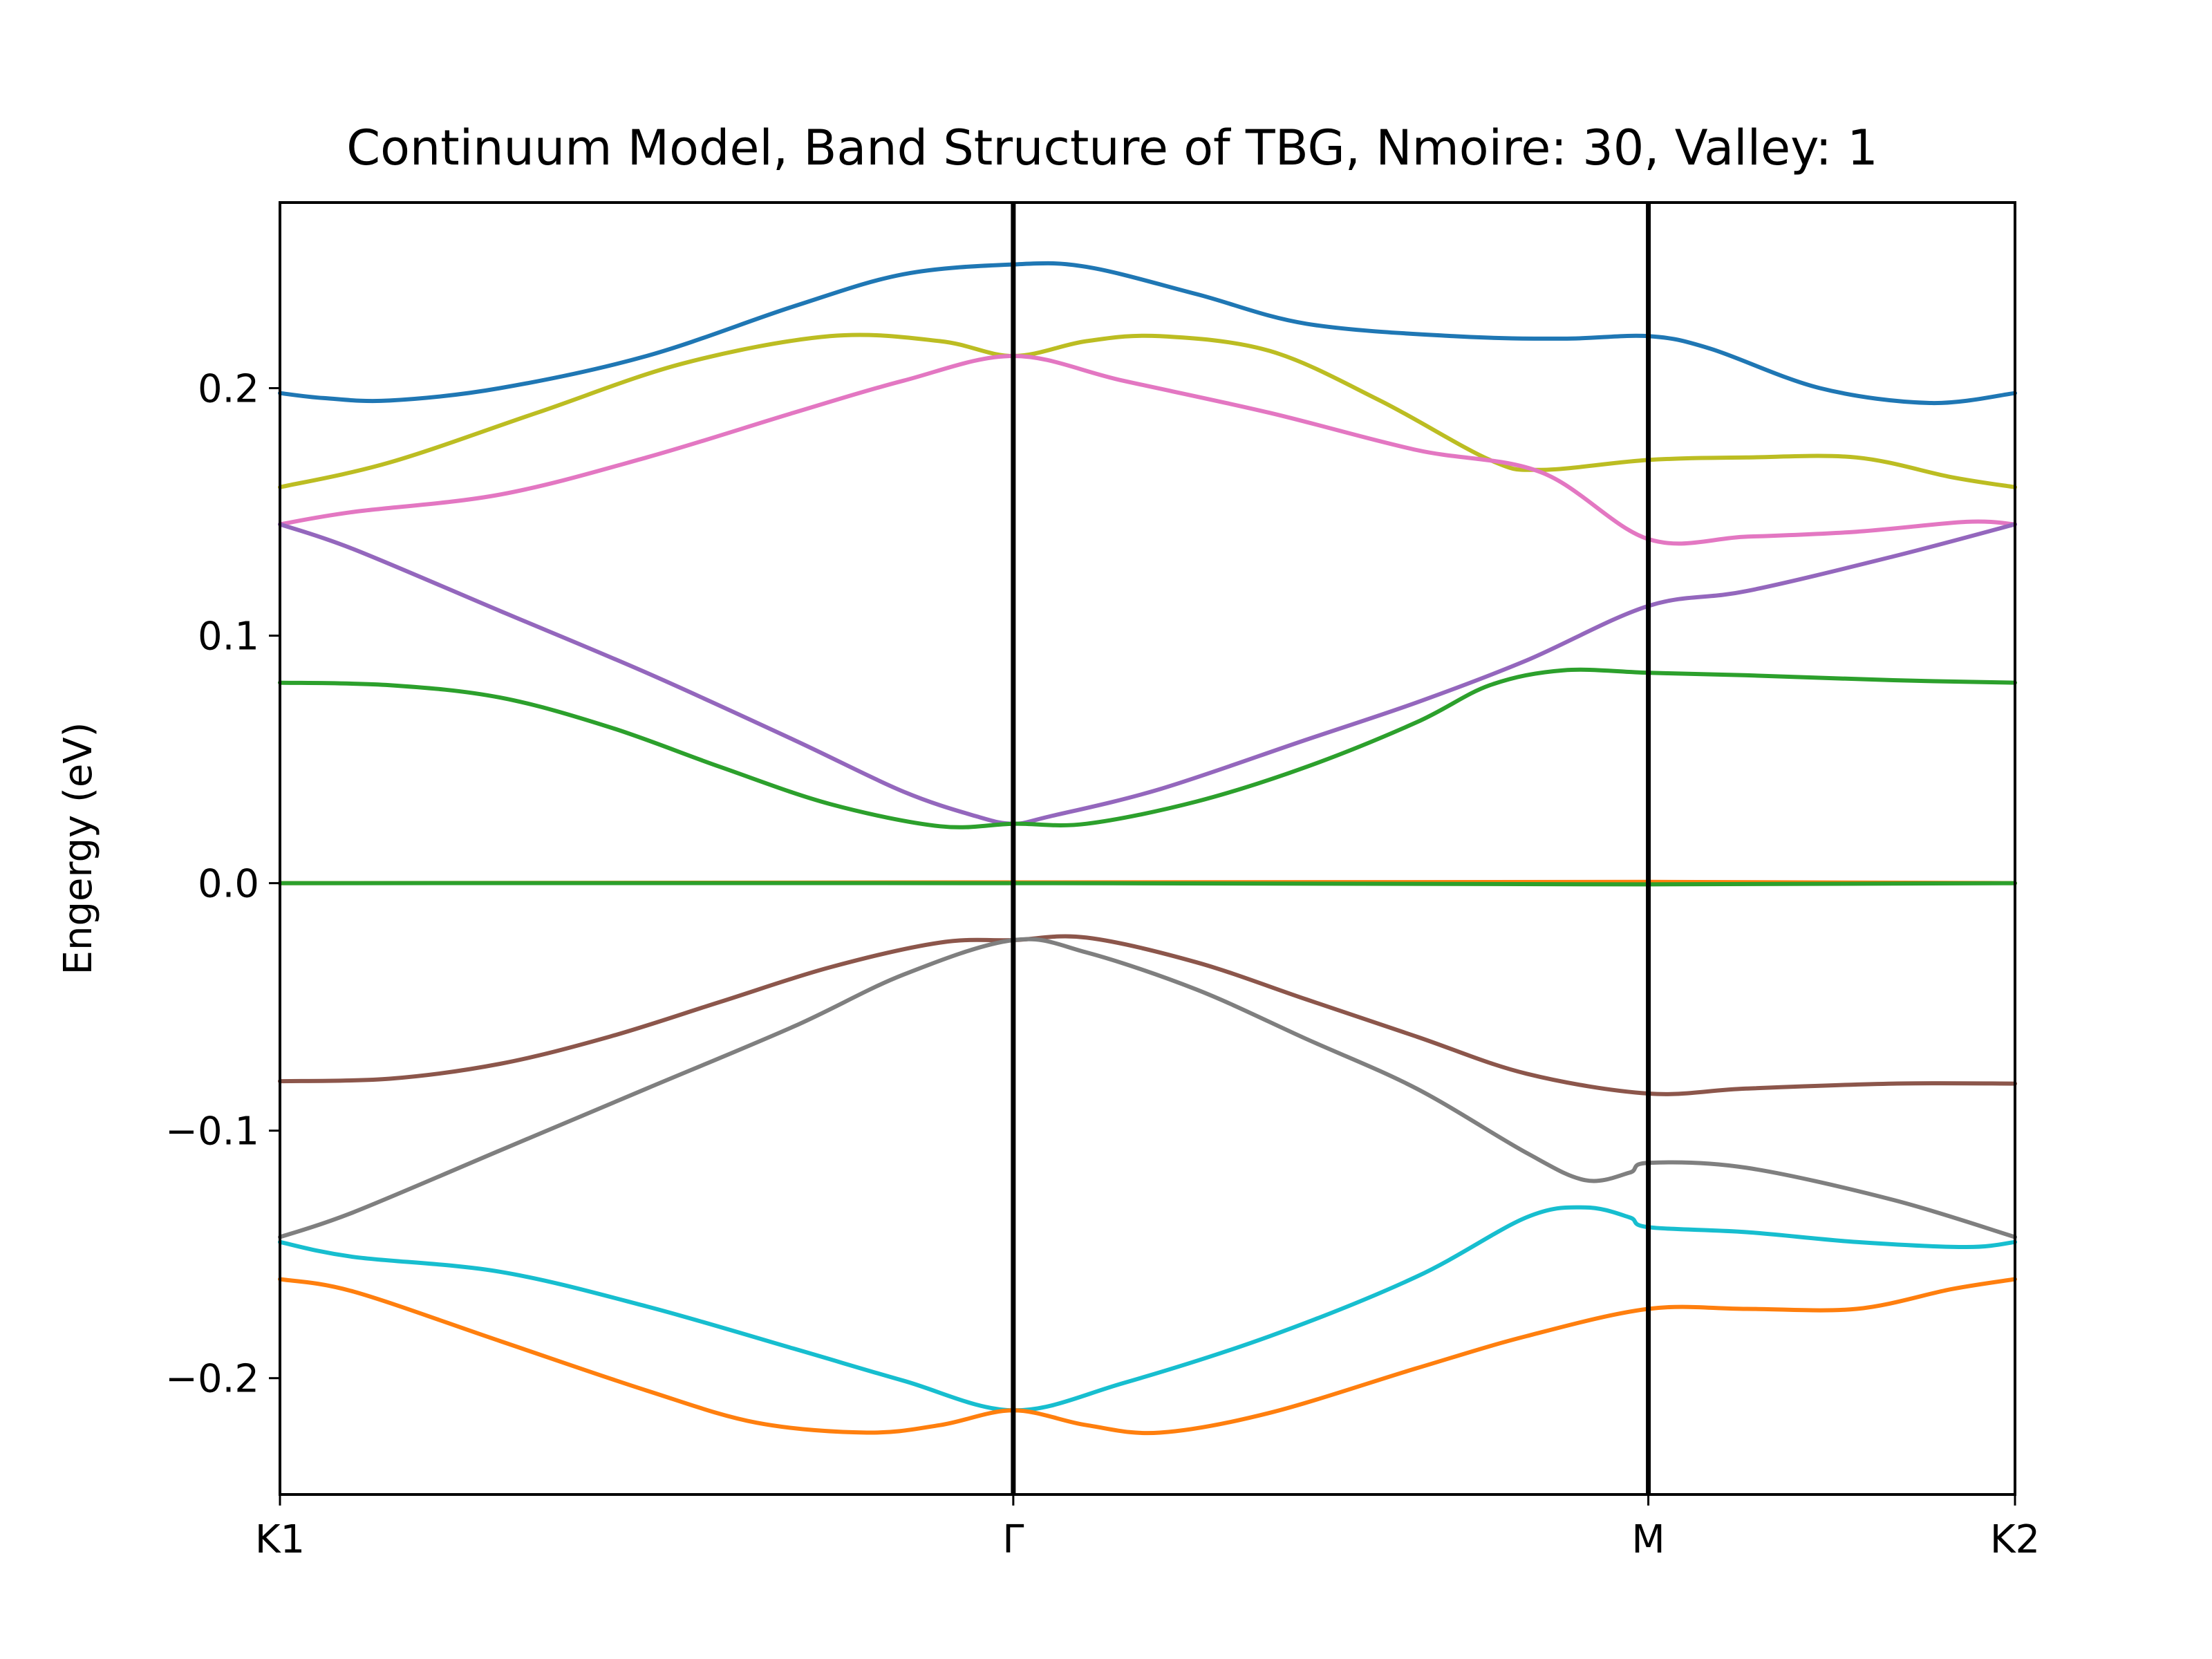 This screenshot has height=1659, width=2212. What do you see at coordinates (228, 637) in the screenshot?
I see `y-tick-label: 0.1` at bounding box center [228, 637].